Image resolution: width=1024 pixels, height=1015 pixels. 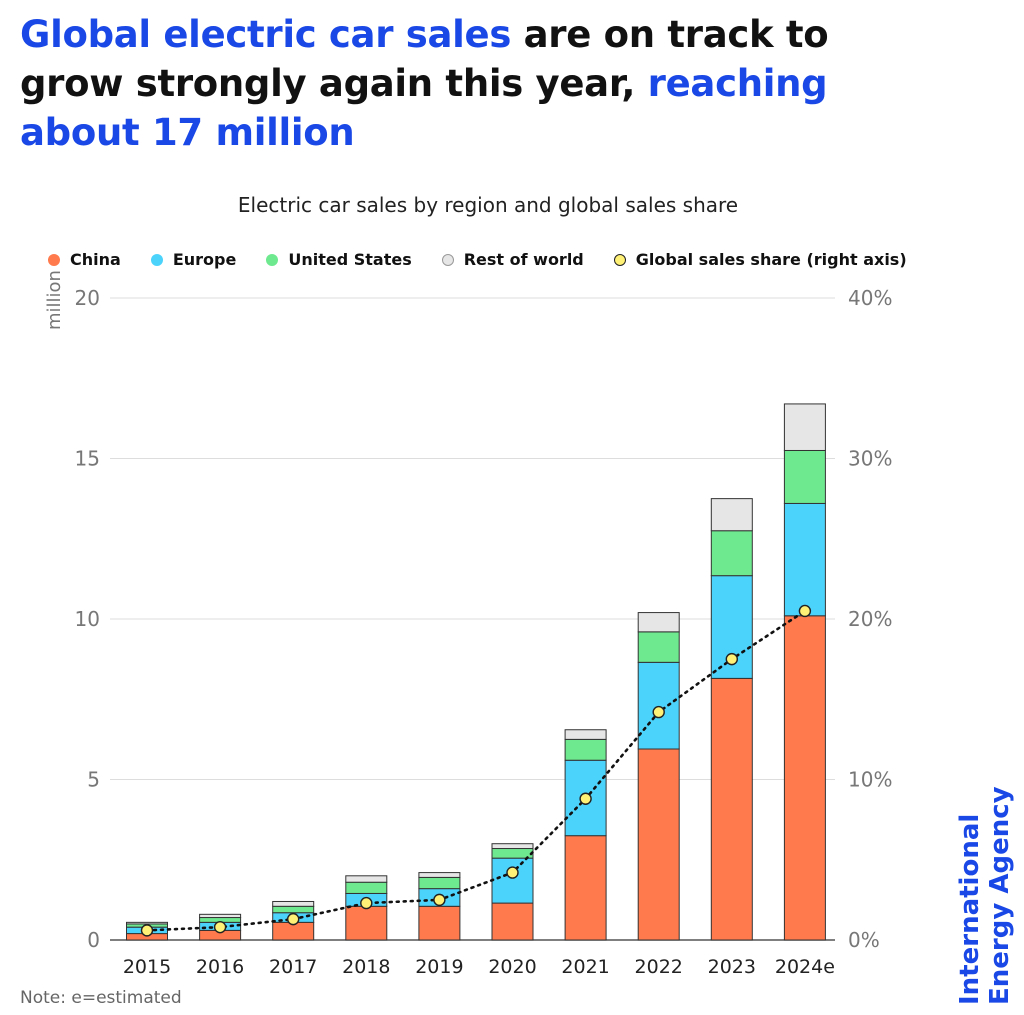 I want to click on x-tick-label: 2024e, so click(x=805, y=967).